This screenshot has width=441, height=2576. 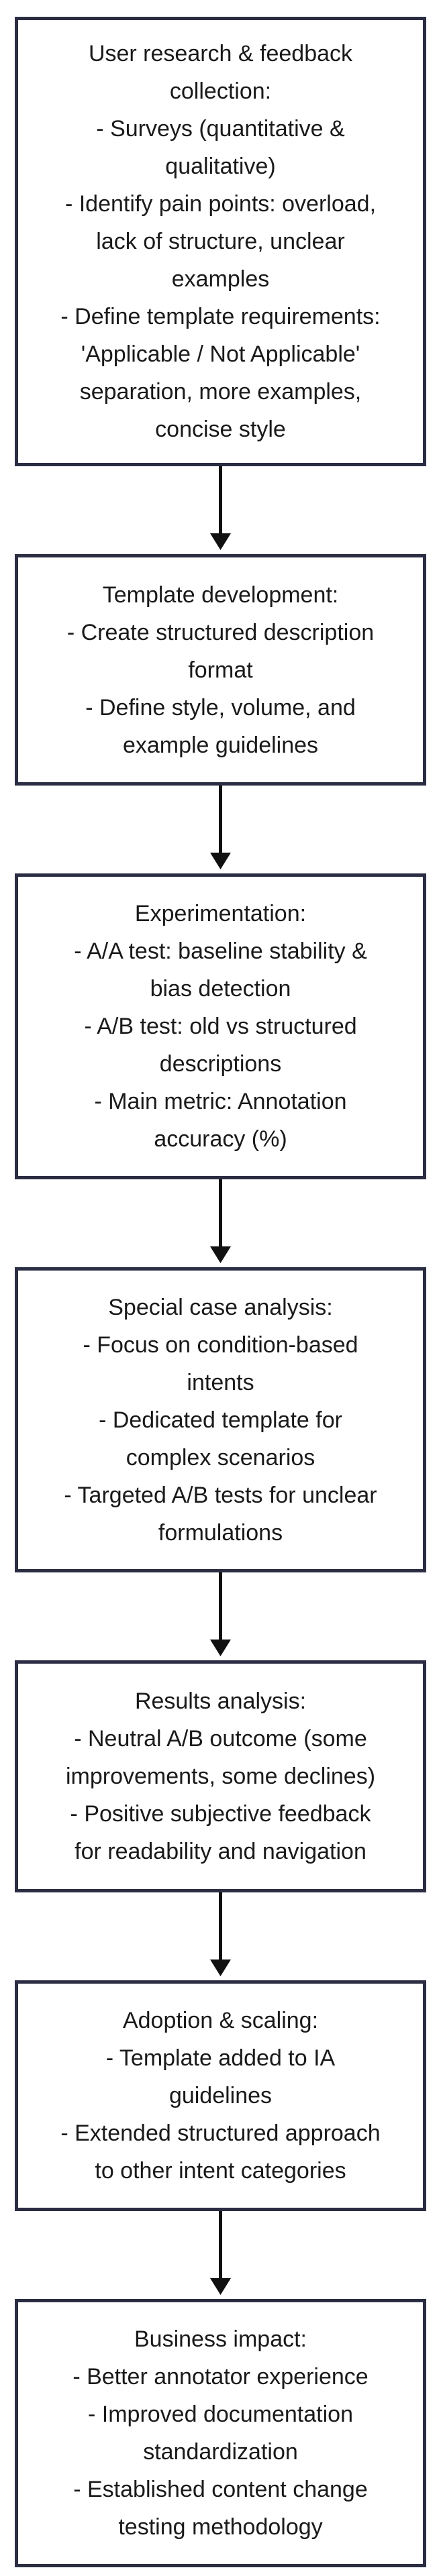 What do you see at coordinates (220, 707) in the screenshot?
I see `step-text-line: - Define style, volume, and` at bounding box center [220, 707].